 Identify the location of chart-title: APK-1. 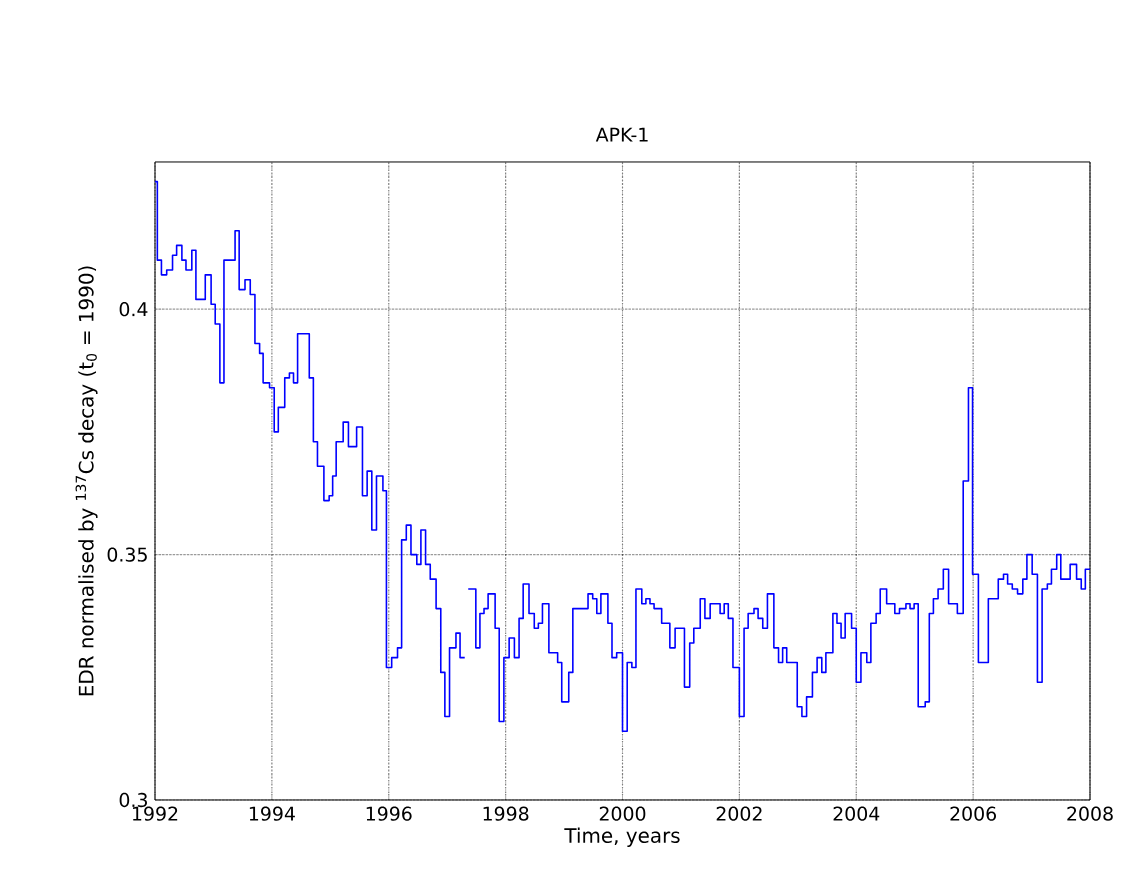
(621, 134).